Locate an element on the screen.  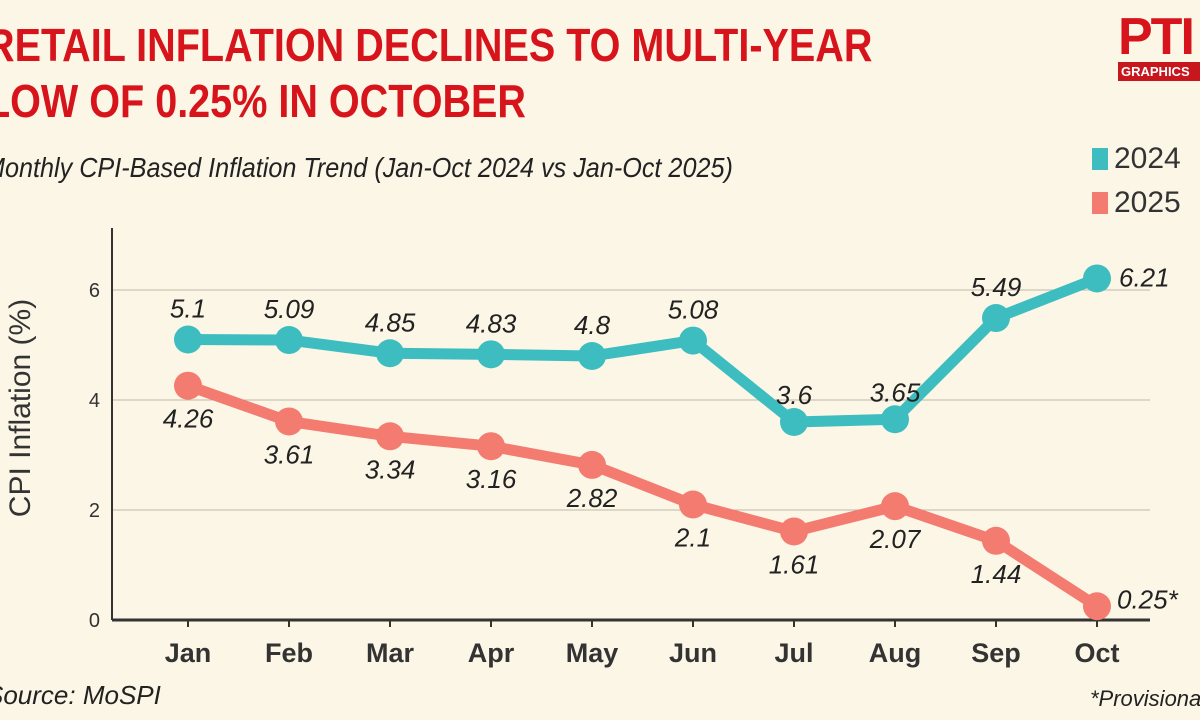
logo-subtext: GRAPHICS is located at coordinates (1159, 71).